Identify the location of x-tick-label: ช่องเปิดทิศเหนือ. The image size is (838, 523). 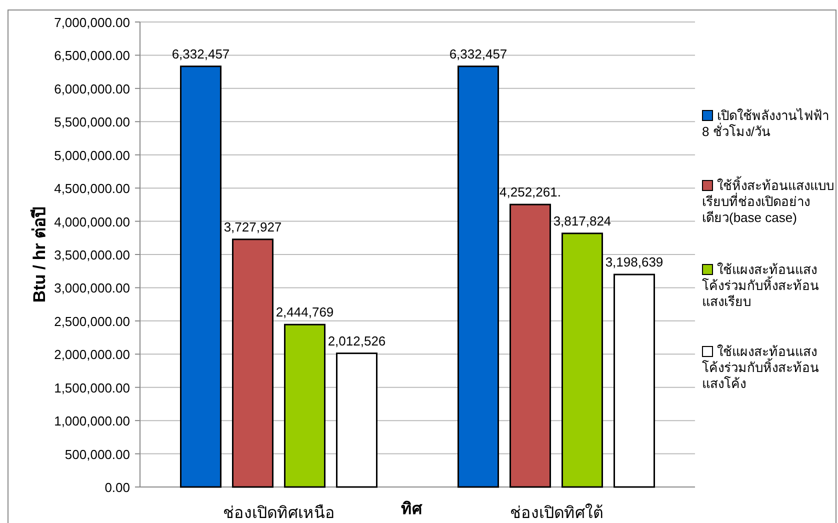
(278, 513).